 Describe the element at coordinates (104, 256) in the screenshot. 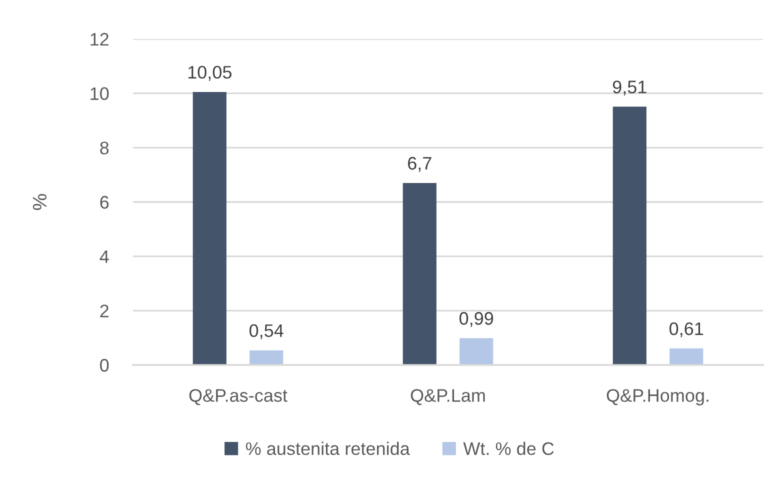

I see `y-tick-label: 4` at that location.